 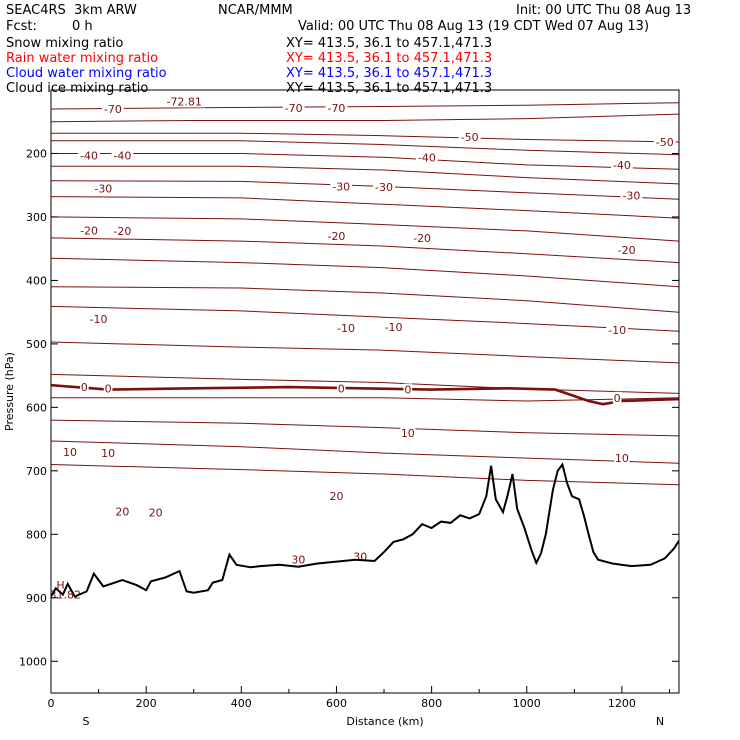 I want to click on isotherm--30, so click(x=365, y=190).